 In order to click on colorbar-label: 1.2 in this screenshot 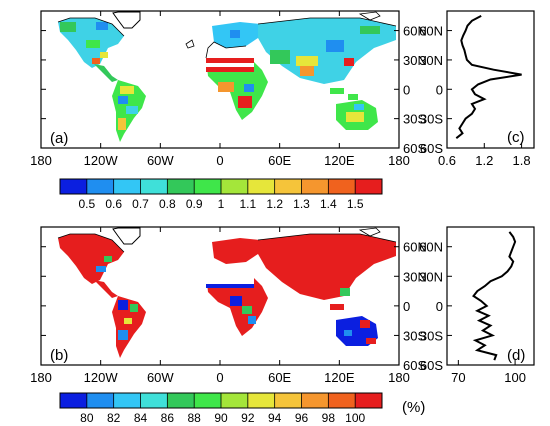, I will do `click(274, 204)`.